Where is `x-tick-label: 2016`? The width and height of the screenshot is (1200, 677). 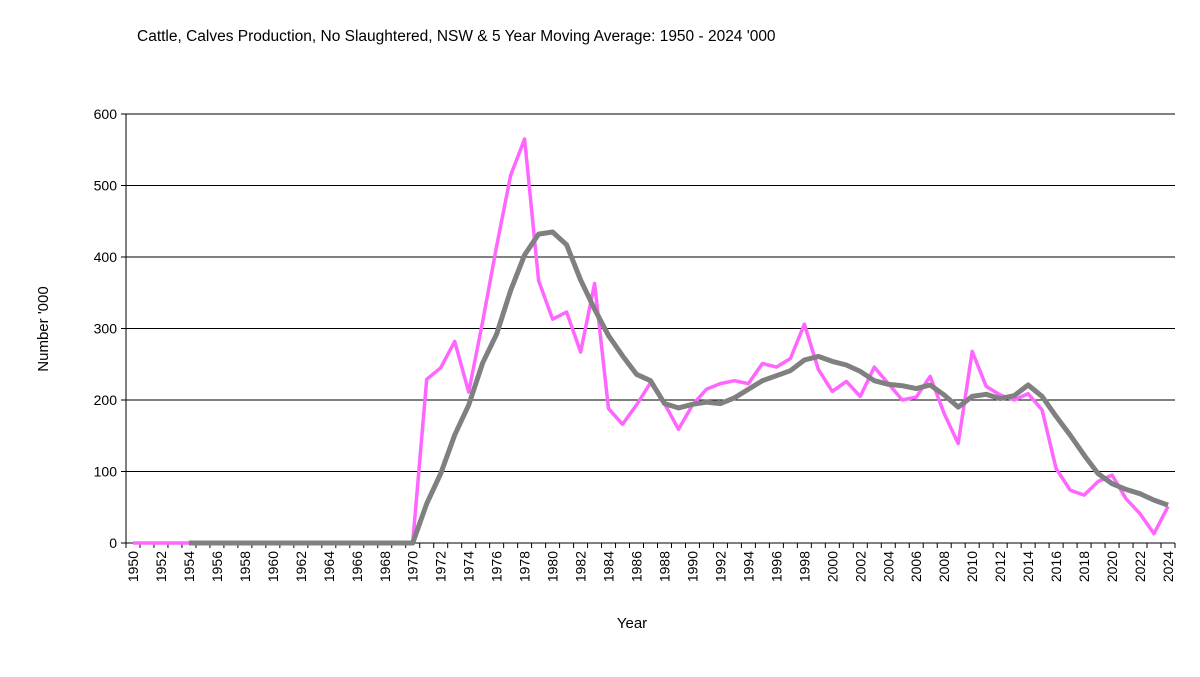 x-tick-label: 2016 is located at coordinates (1056, 566).